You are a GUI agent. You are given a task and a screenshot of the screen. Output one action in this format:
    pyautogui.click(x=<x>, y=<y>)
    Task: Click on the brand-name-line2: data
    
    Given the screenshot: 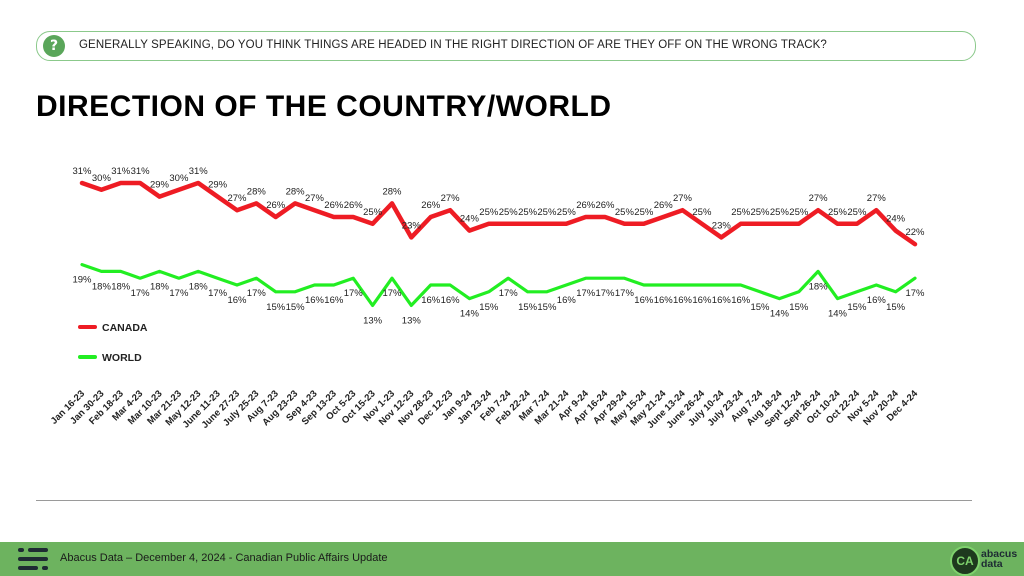 What is the action you would take?
    pyautogui.click(x=992, y=564)
    